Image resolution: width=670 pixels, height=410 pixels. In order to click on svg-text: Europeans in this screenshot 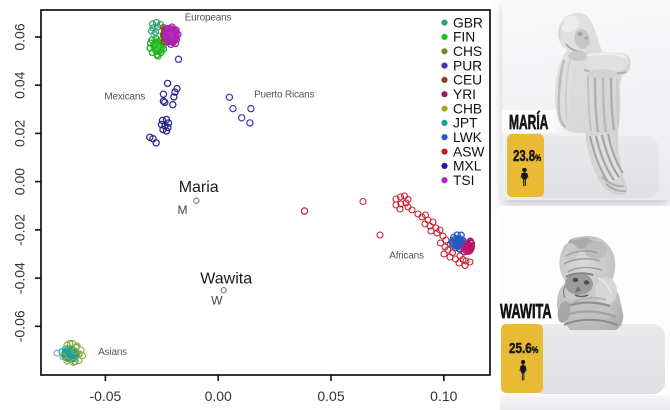, I will do `click(208, 18)`.